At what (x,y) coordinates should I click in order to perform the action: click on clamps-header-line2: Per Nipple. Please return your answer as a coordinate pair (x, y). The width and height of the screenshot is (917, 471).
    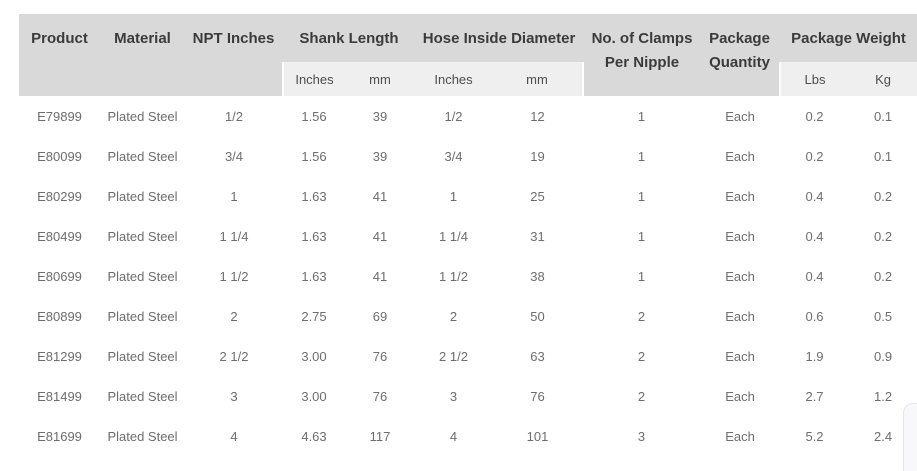
    Looking at the image, I should click on (642, 62).